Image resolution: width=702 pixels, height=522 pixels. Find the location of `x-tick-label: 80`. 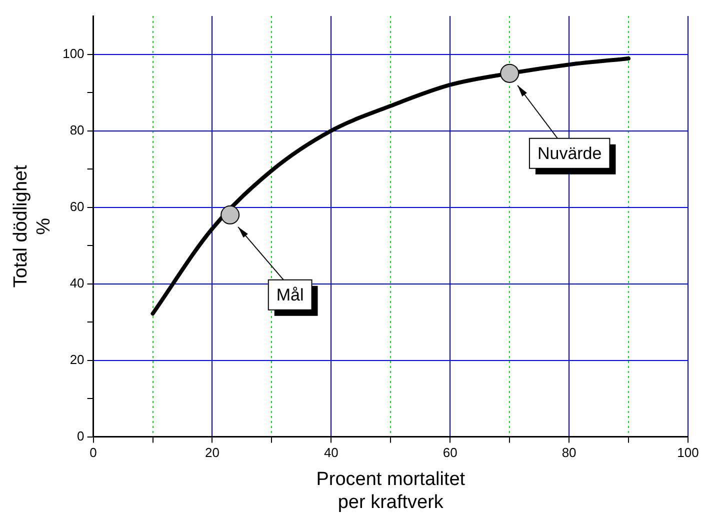

x-tick-label: 80 is located at coordinates (569, 452).